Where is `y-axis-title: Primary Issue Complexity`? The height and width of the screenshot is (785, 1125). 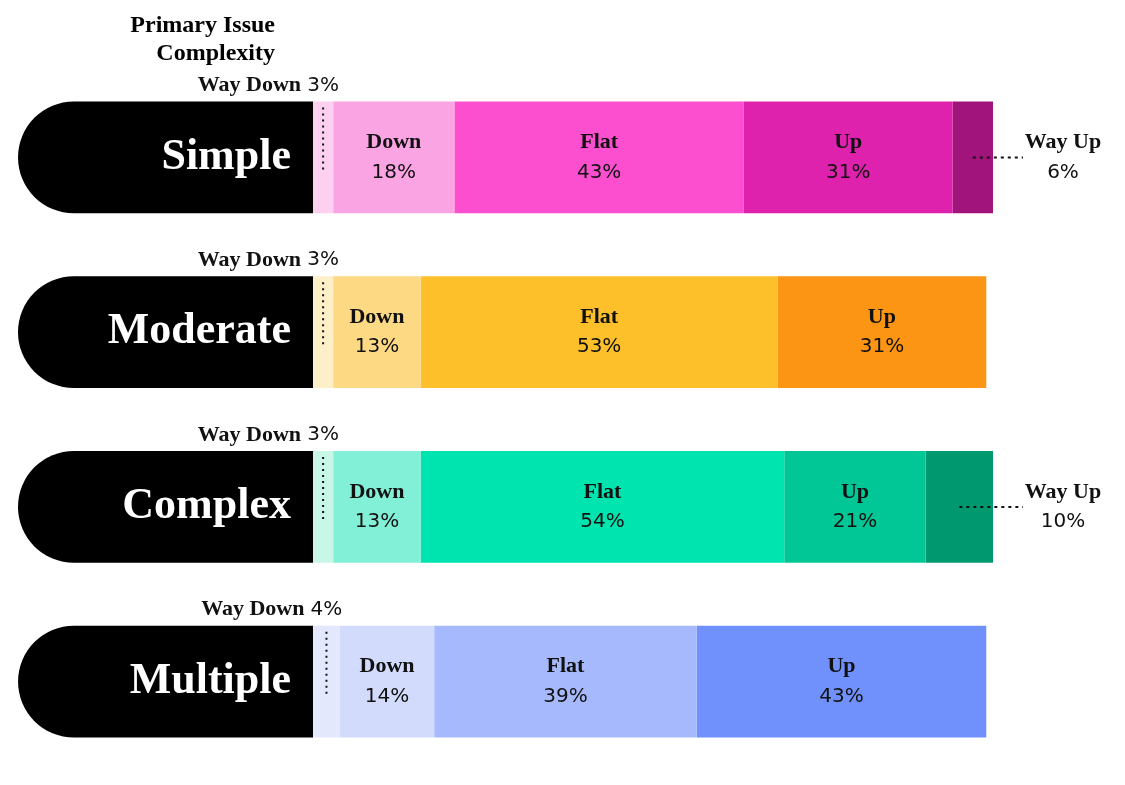
y-axis-title: Primary Issue Complexity is located at coordinates (203, 38).